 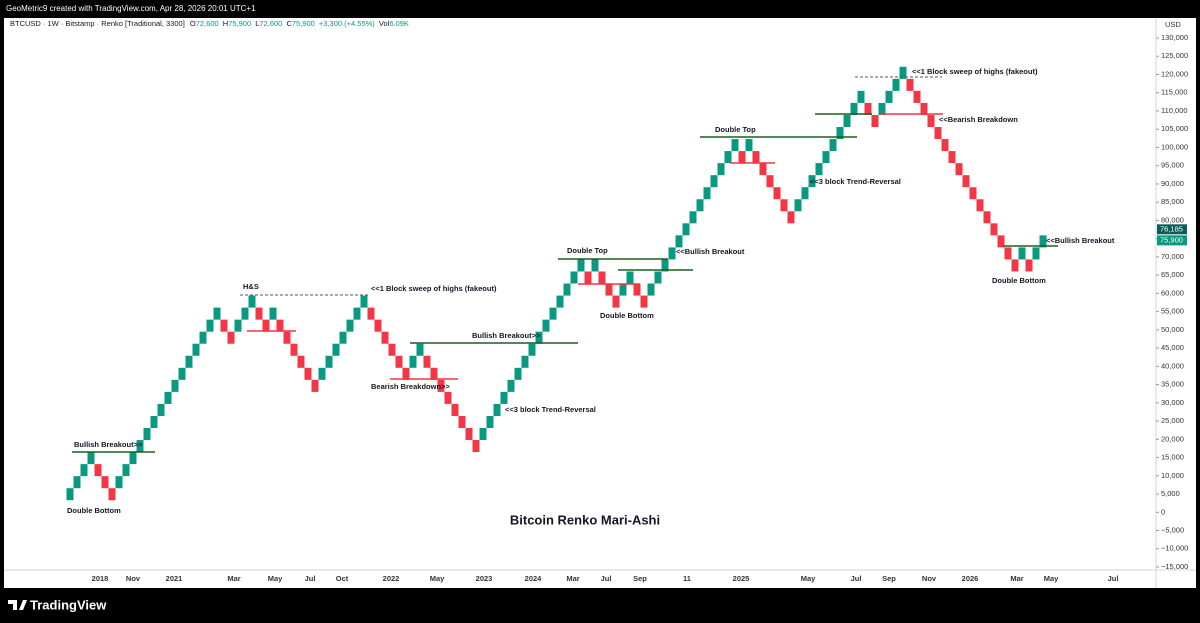 What do you see at coordinates (384, 23) in the screenshot?
I see `legend-key: Vol` at bounding box center [384, 23].